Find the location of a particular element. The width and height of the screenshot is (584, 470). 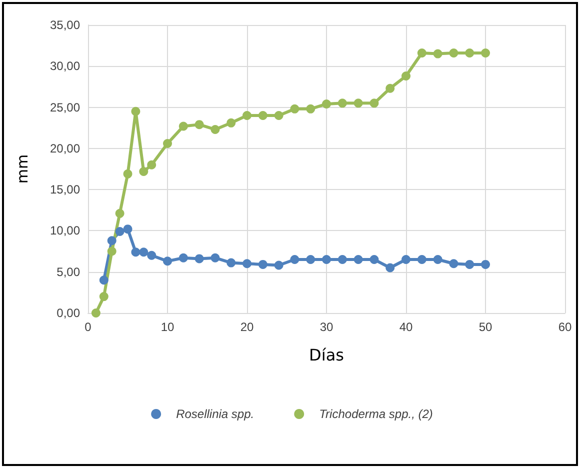

x-tick-label: 20 is located at coordinates (247, 327).